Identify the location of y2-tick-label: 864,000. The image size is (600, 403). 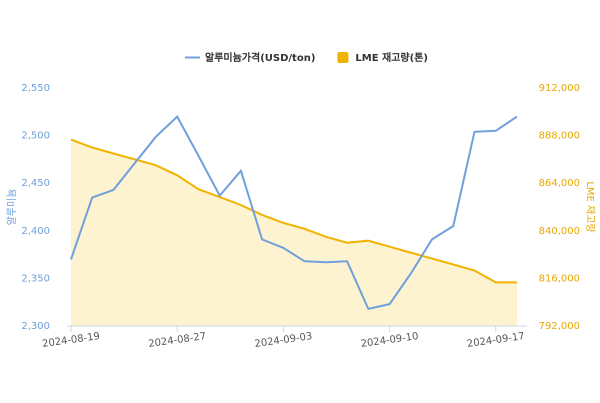
(559, 183).